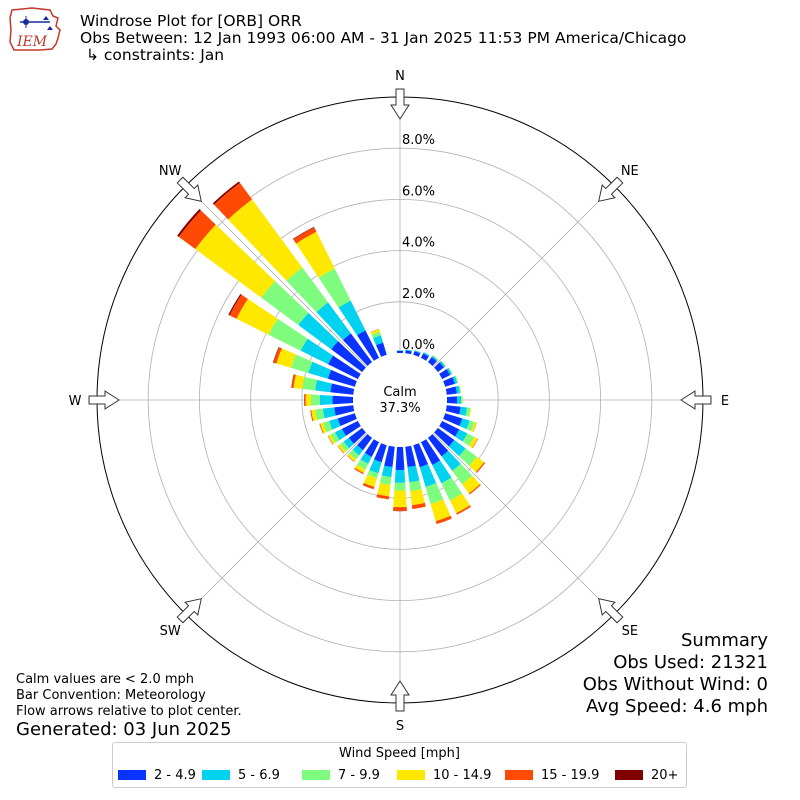  I want to click on radial-tick-label: 0.0%, so click(418, 345).